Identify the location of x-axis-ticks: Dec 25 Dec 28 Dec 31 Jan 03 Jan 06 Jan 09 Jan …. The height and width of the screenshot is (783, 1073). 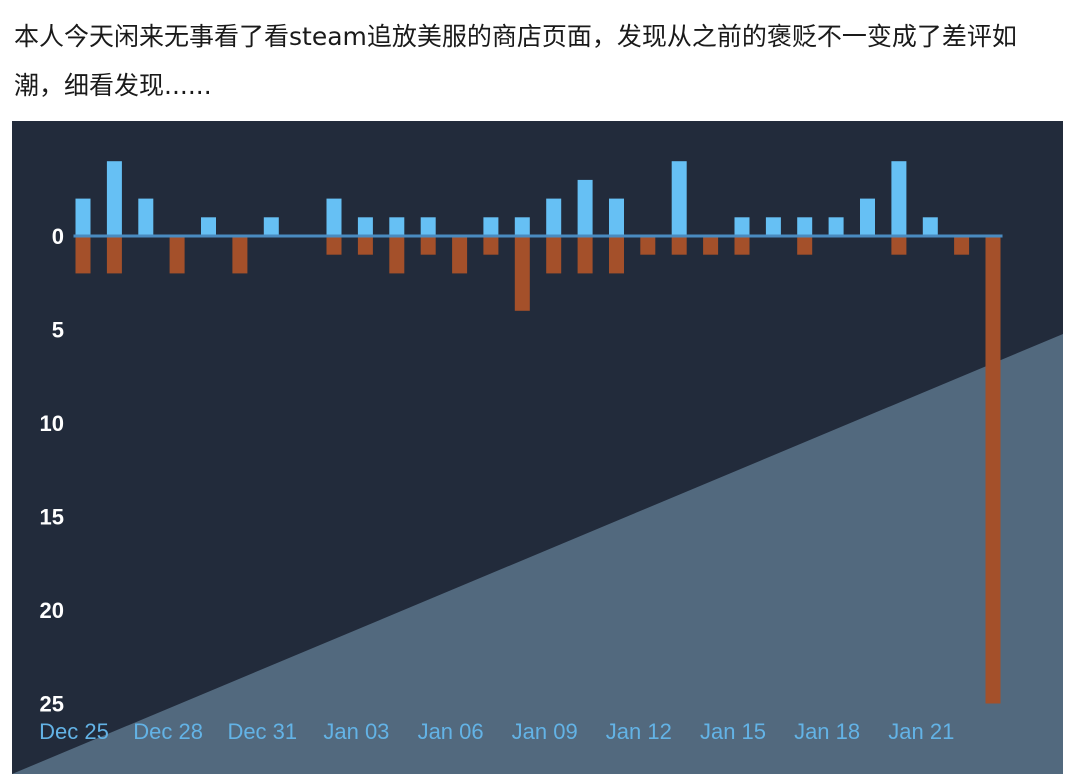
(496, 731).